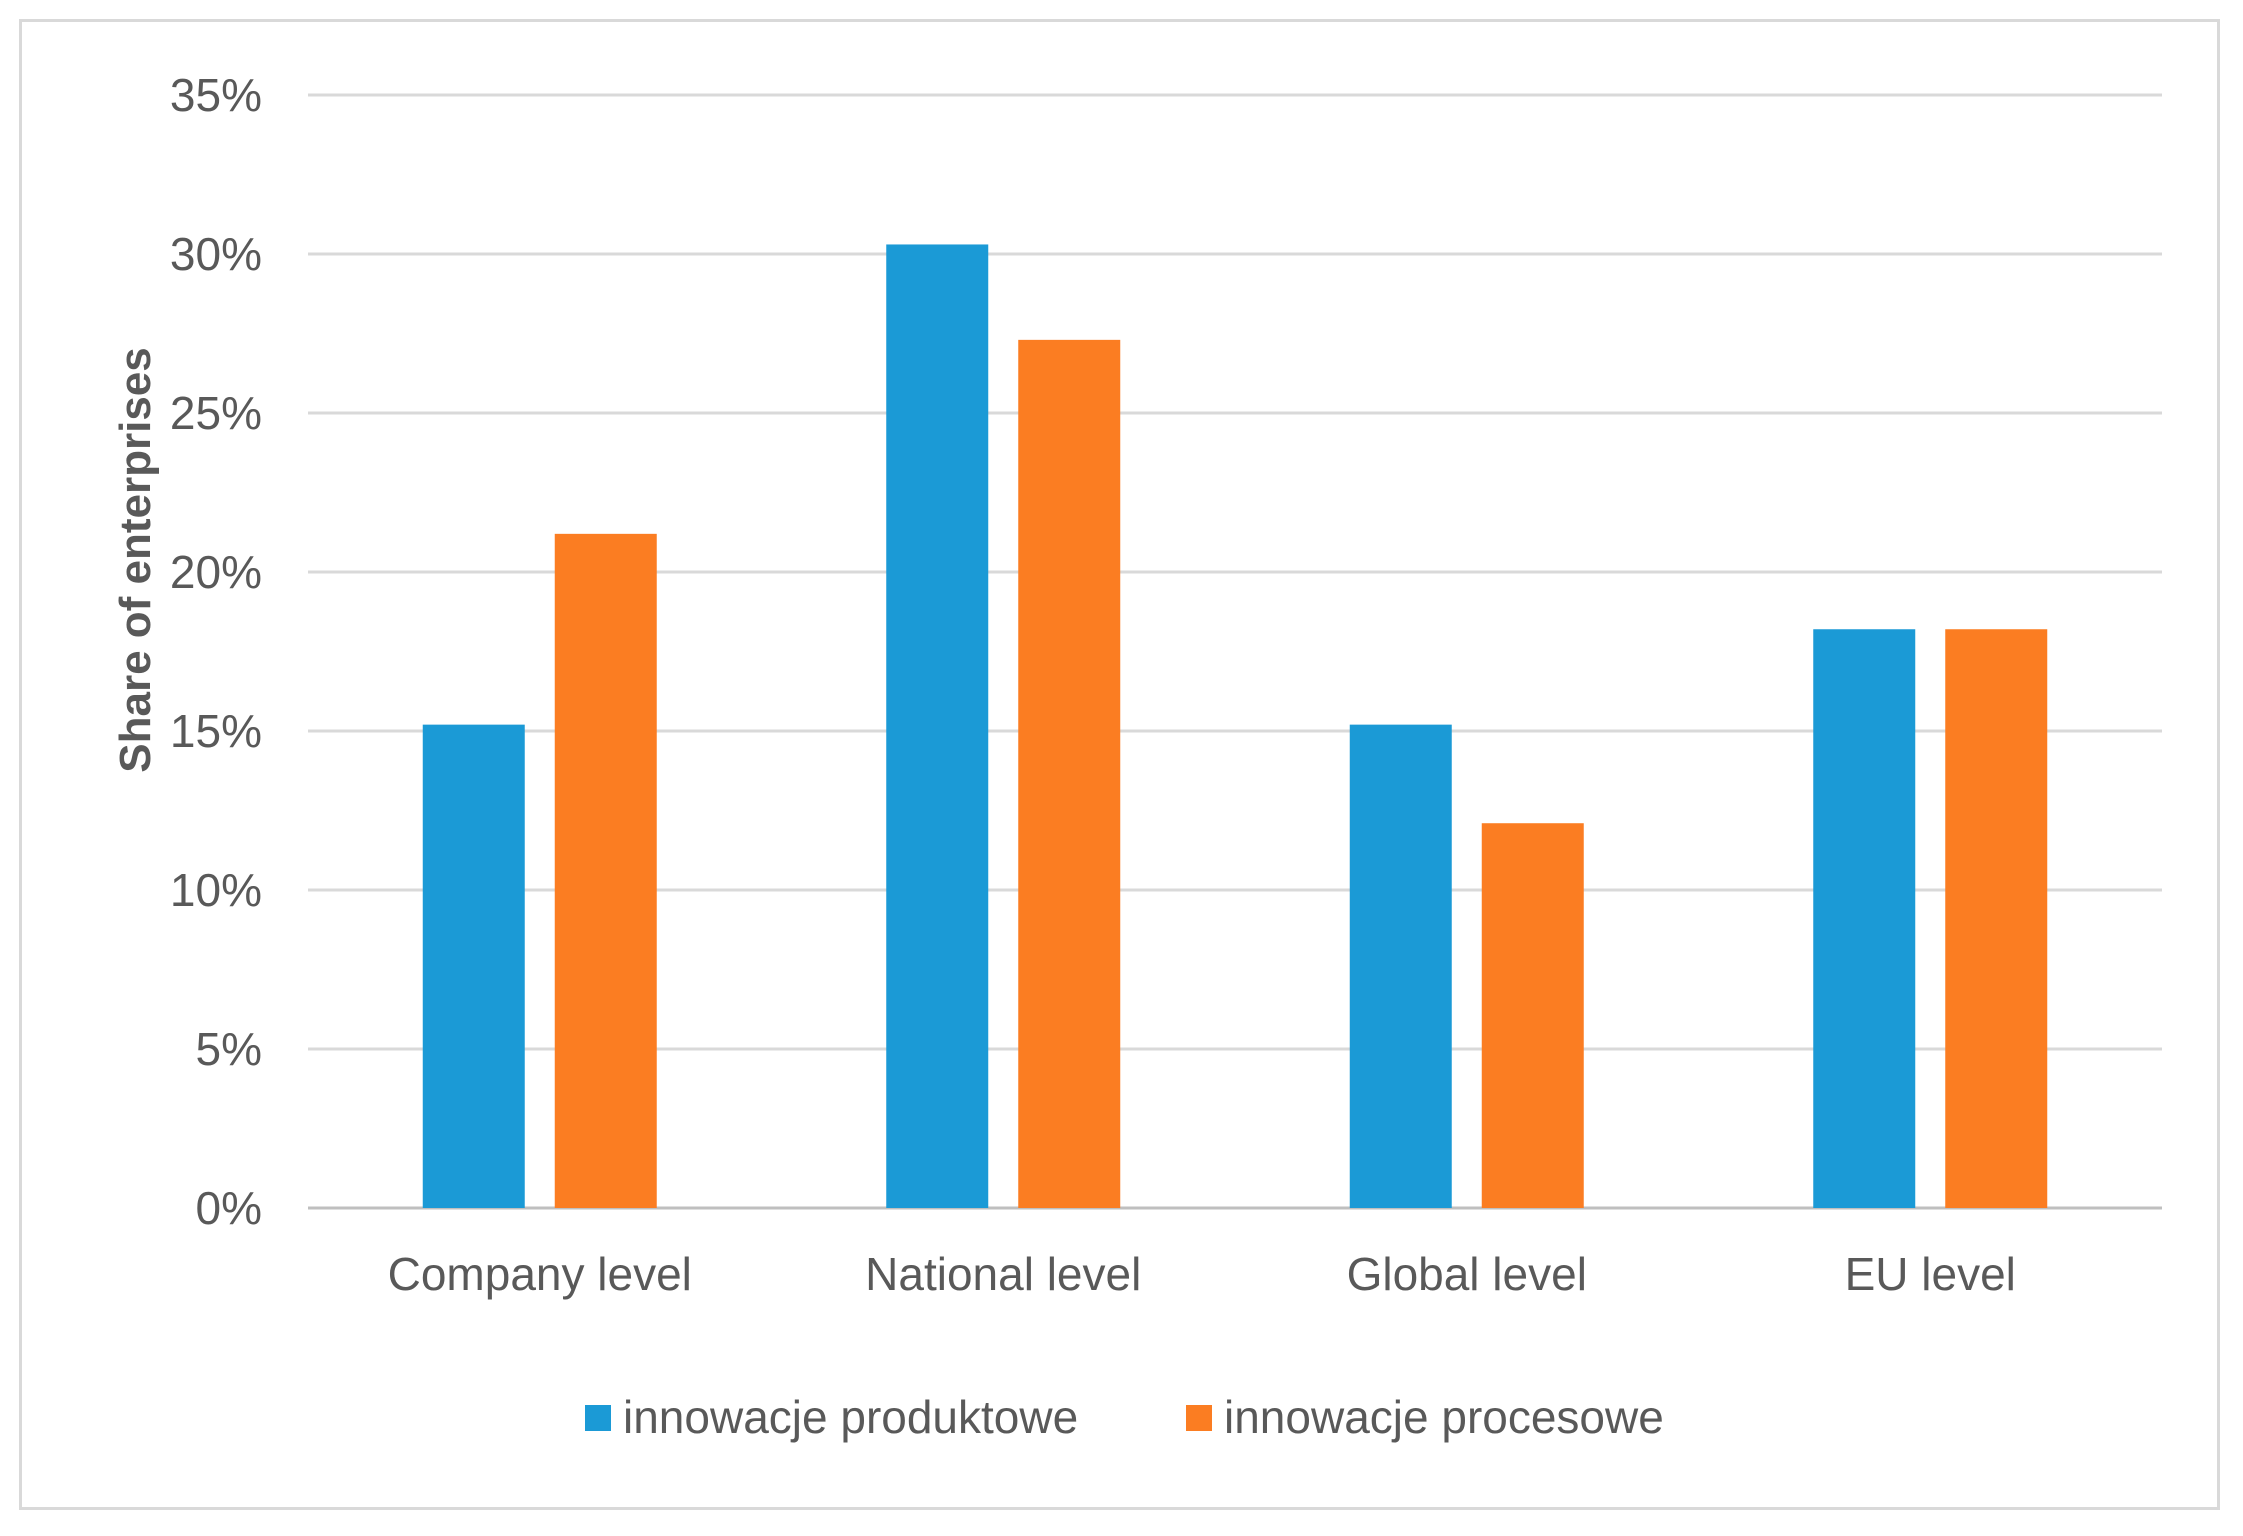 The image size is (2243, 1536). What do you see at coordinates (1467, 1274) in the screenshot?
I see `x-category-label: Global level` at bounding box center [1467, 1274].